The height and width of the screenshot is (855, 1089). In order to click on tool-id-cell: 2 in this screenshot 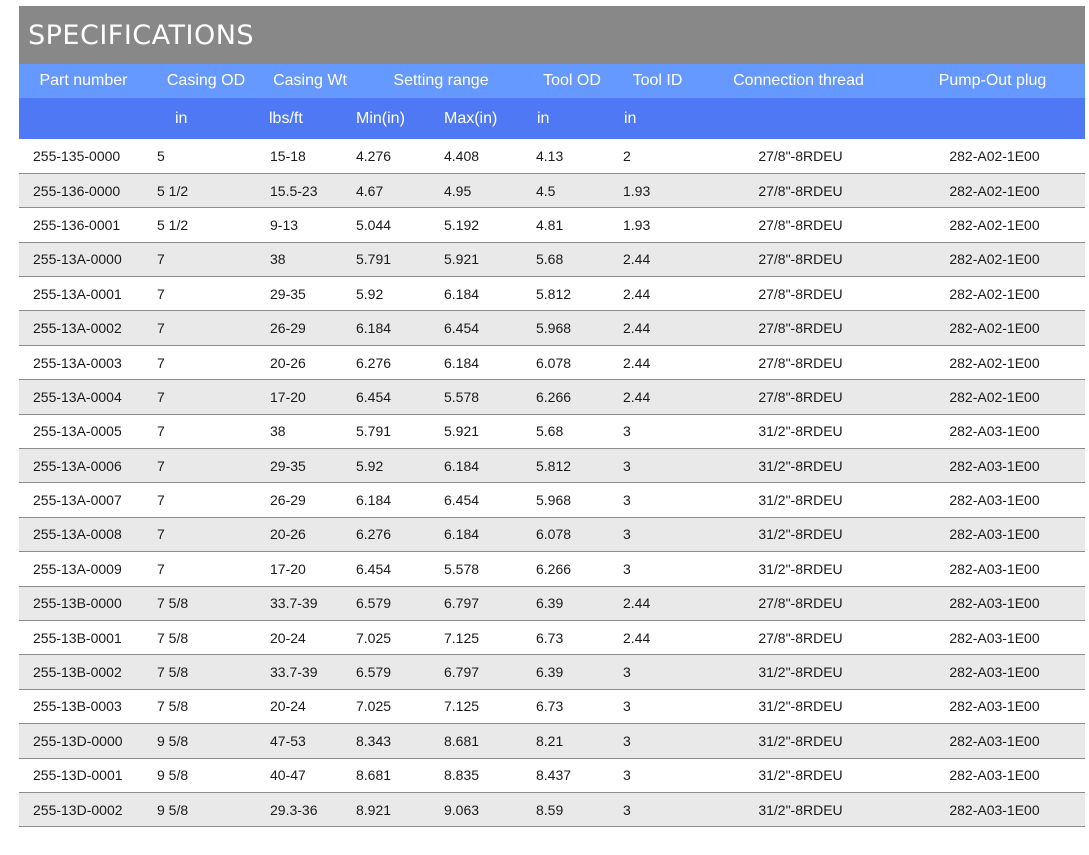, I will do `click(657, 156)`.